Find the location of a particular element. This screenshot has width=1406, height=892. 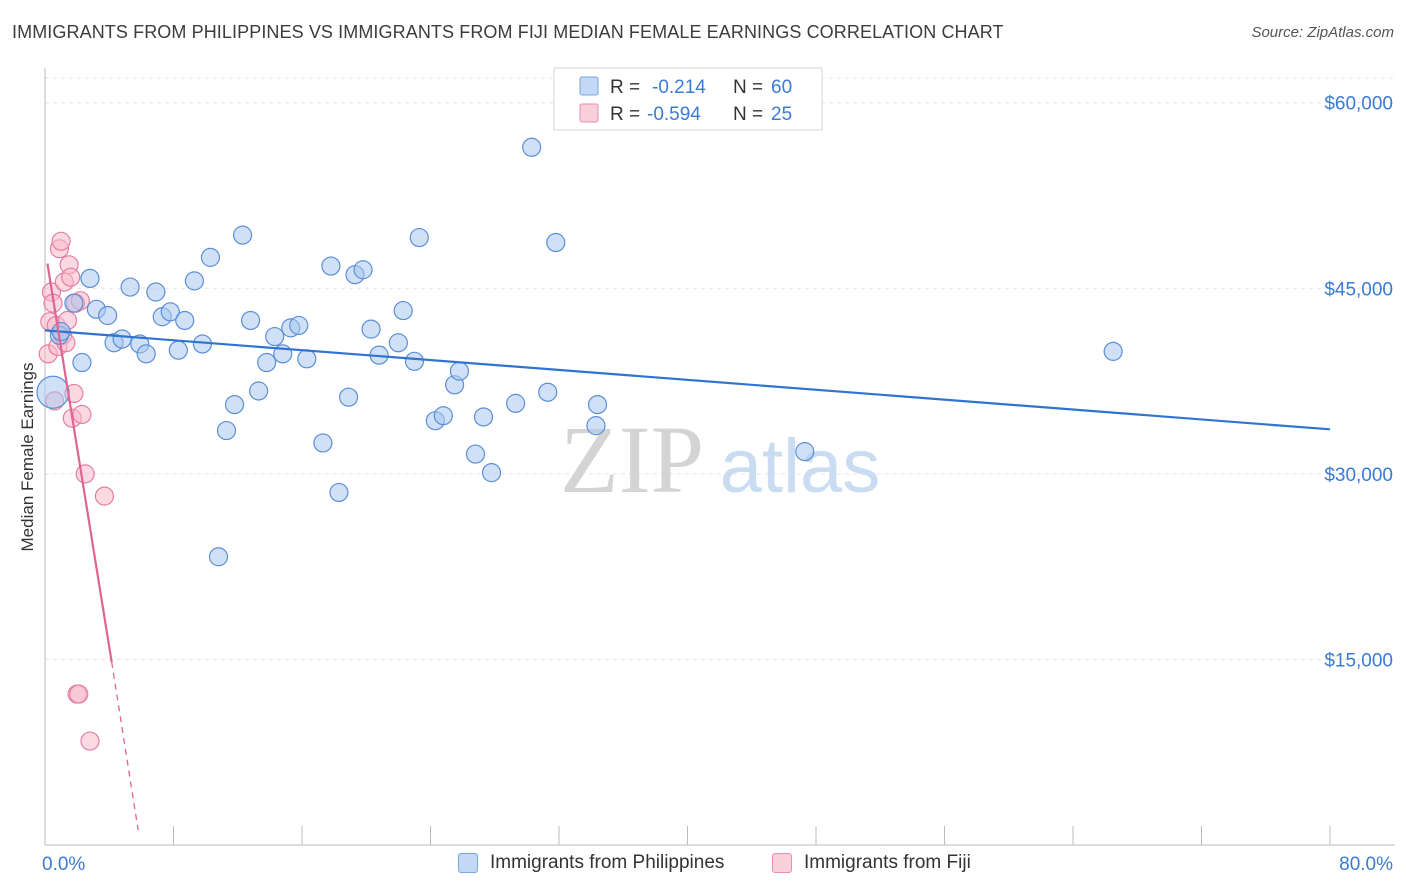

stats-n-label-2: N = is located at coordinates (748, 114).